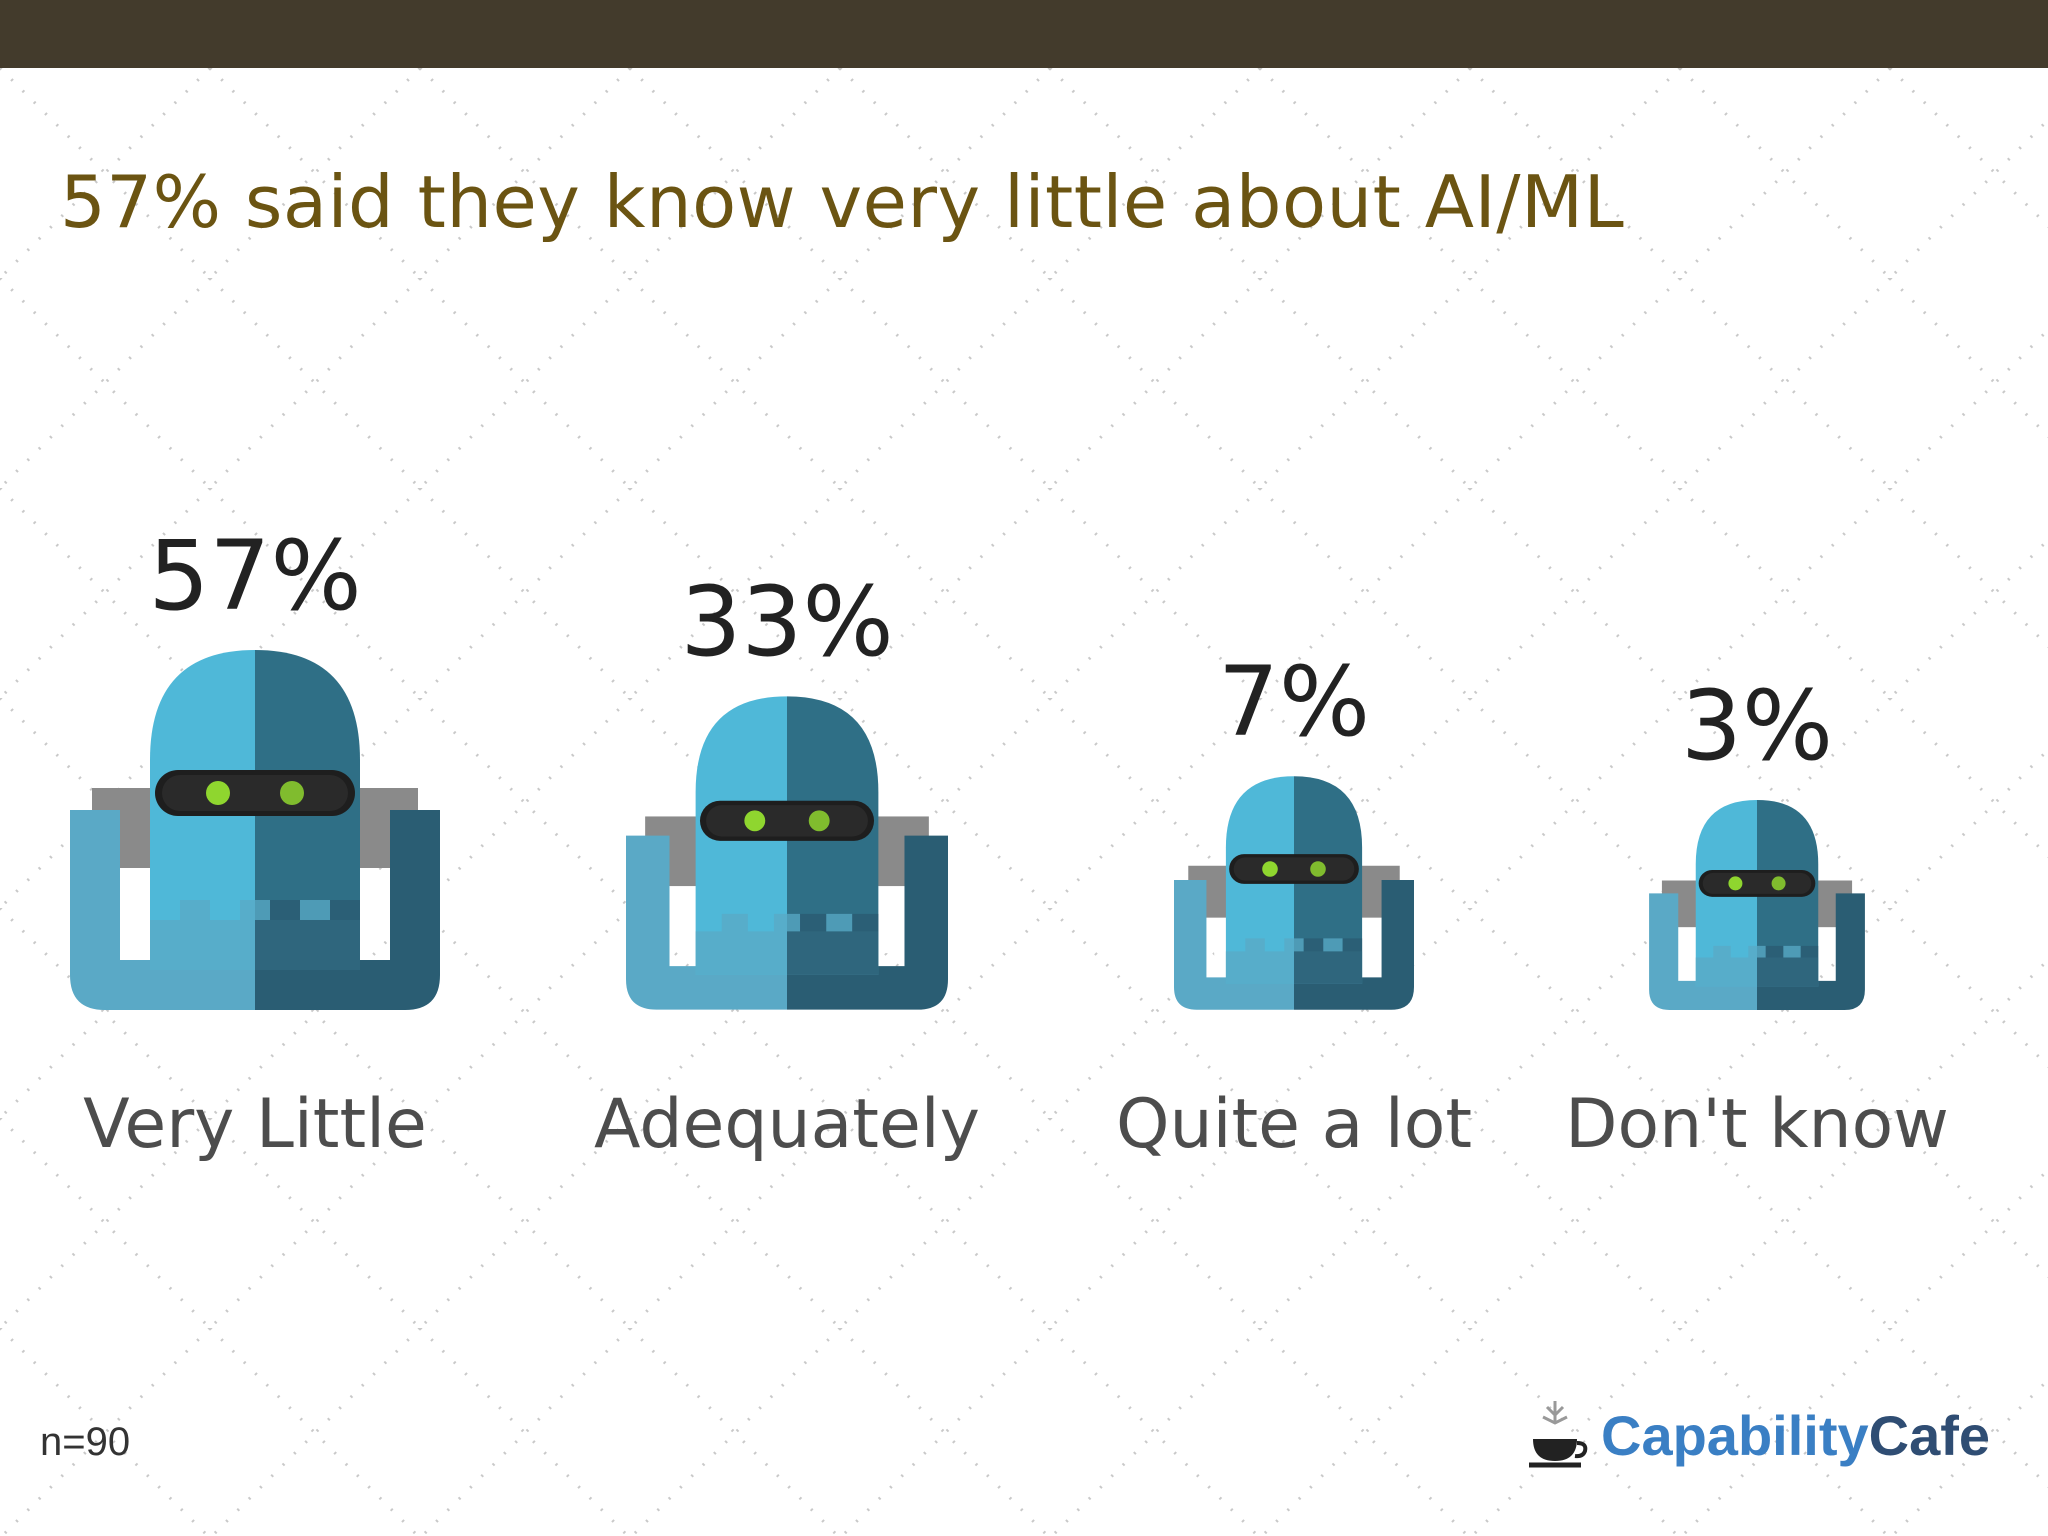 This screenshot has width=2048, height=1536. Describe the element at coordinates (85, 1442) in the screenshot. I see `sample-size-note: n=90` at that location.